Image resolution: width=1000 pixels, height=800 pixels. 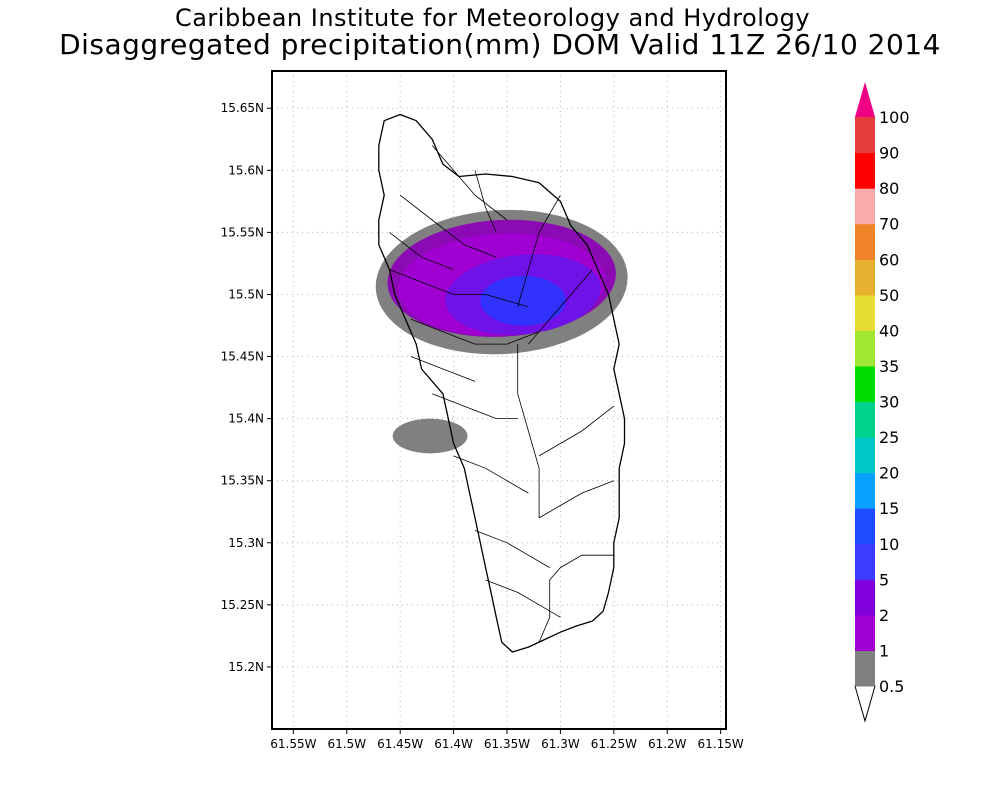 I want to click on colorbar-label: 90, so click(x=889, y=153).